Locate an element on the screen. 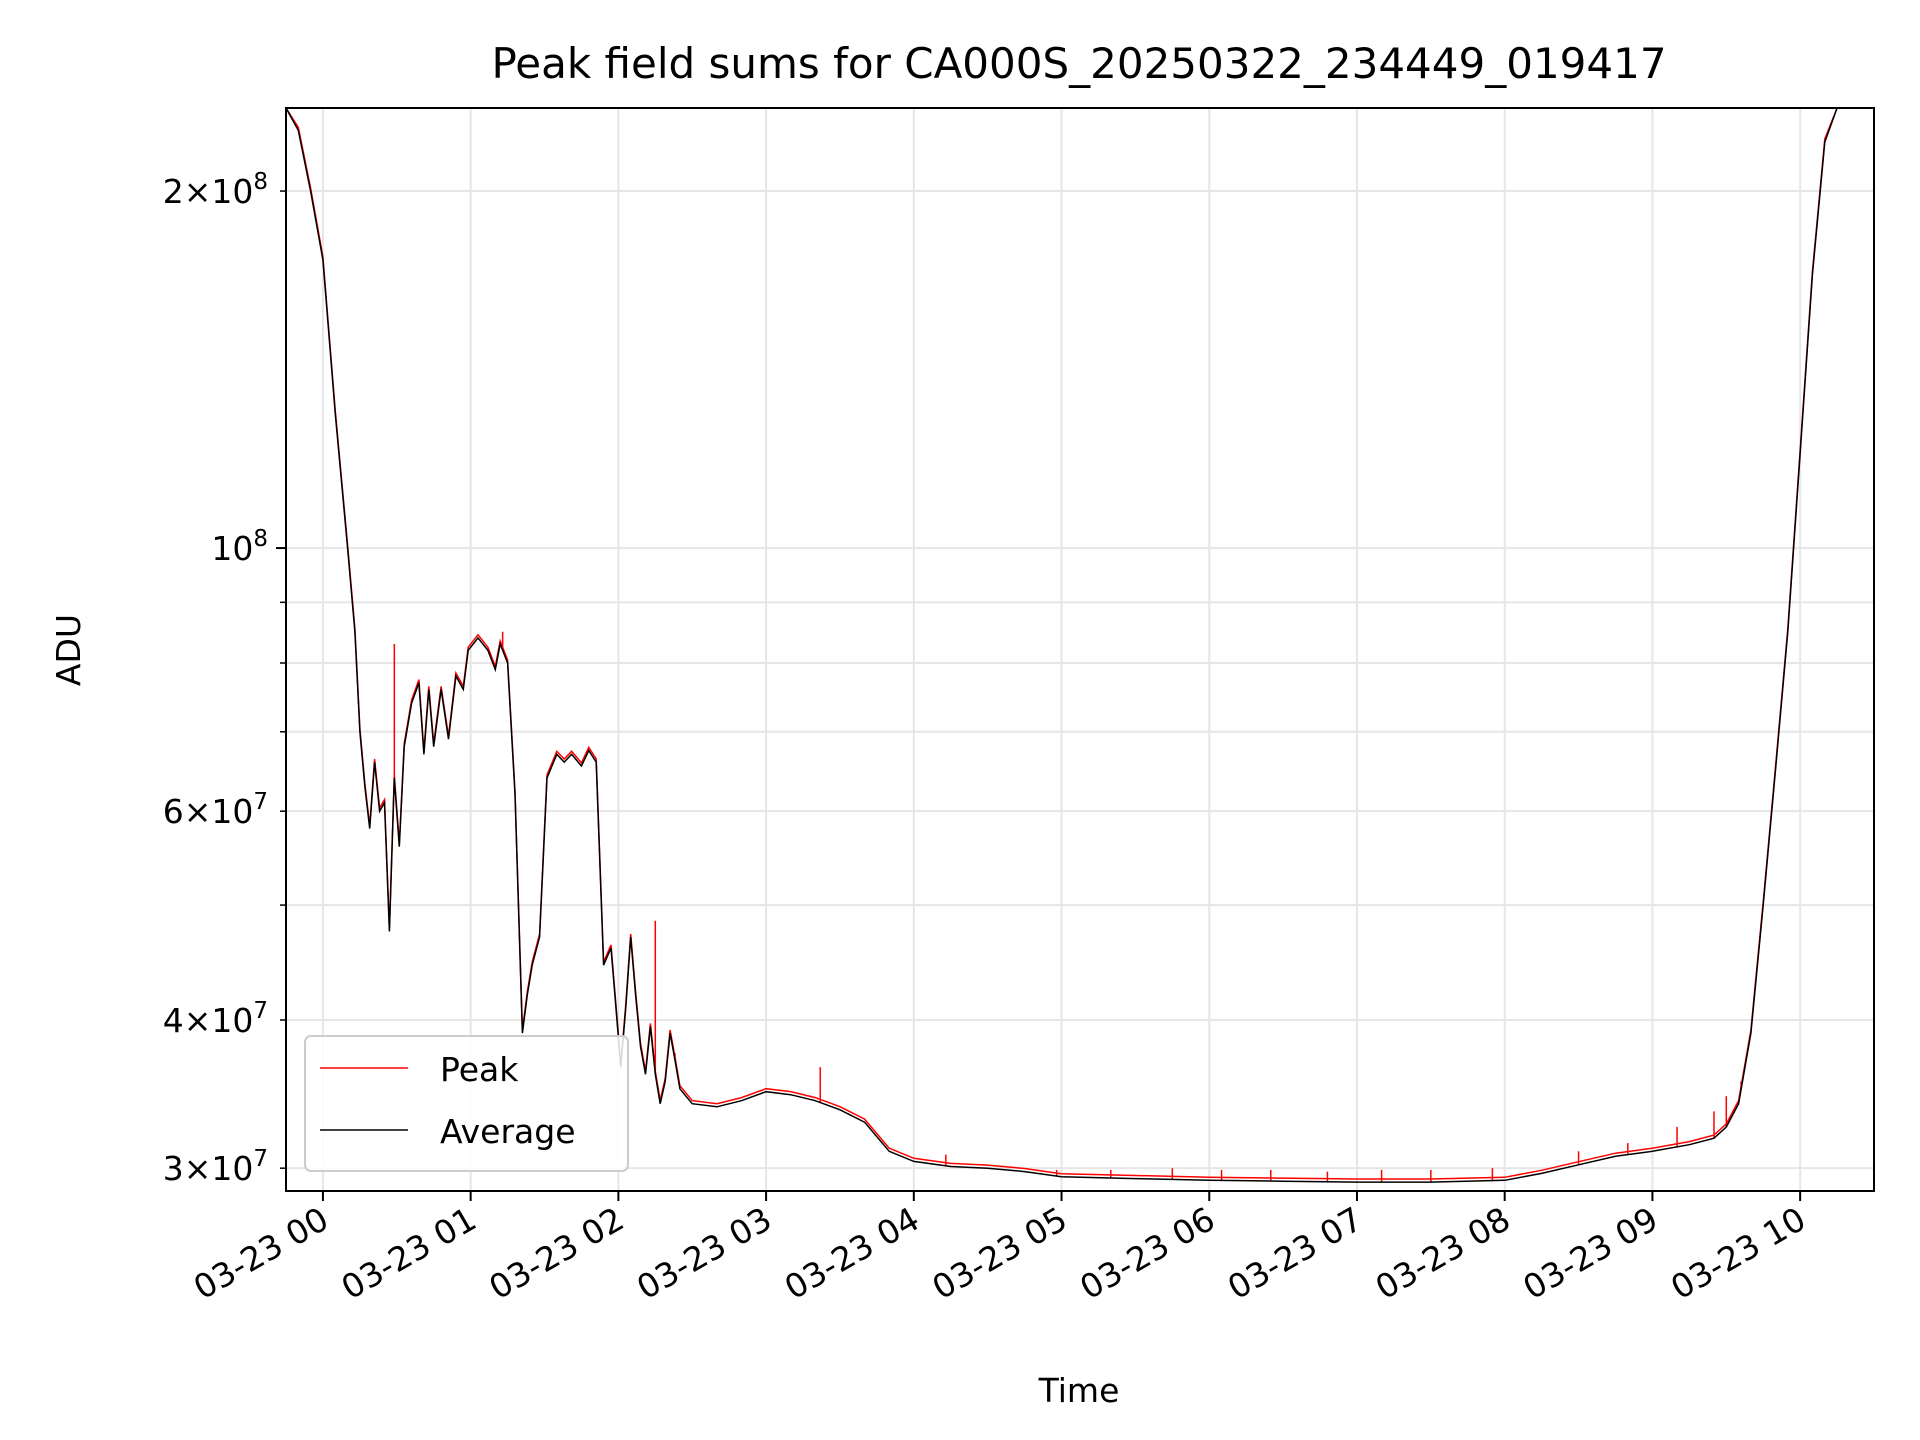 This screenshot has width=1920, height=1440. legend-box is located at coordinates (466, 1103).